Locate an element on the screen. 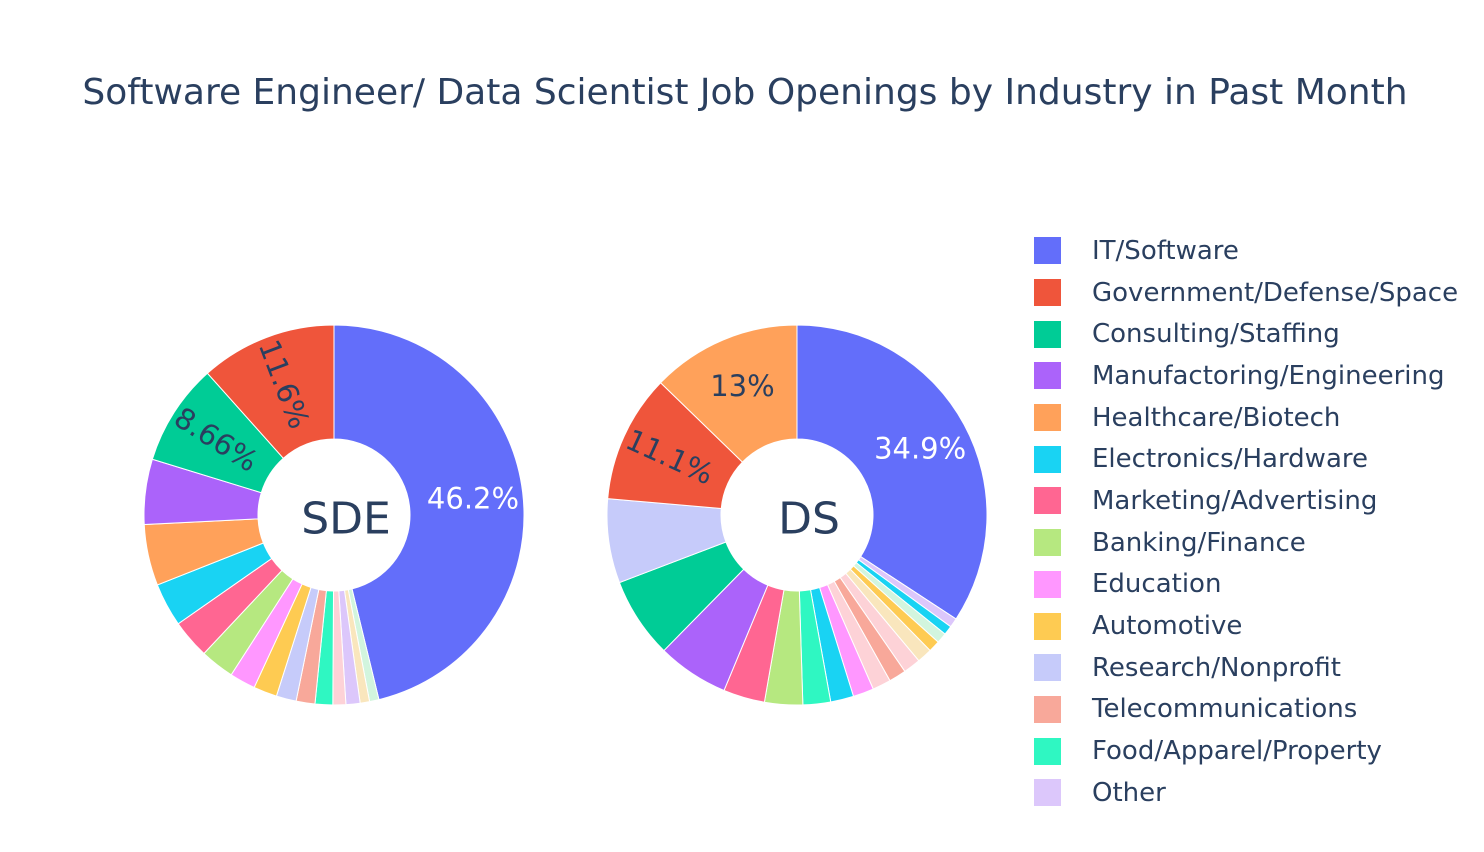 The height and width of the screenshot is (852, 1484). legend-label: Research/Nonprofit is located at coordinates (1216, 667).